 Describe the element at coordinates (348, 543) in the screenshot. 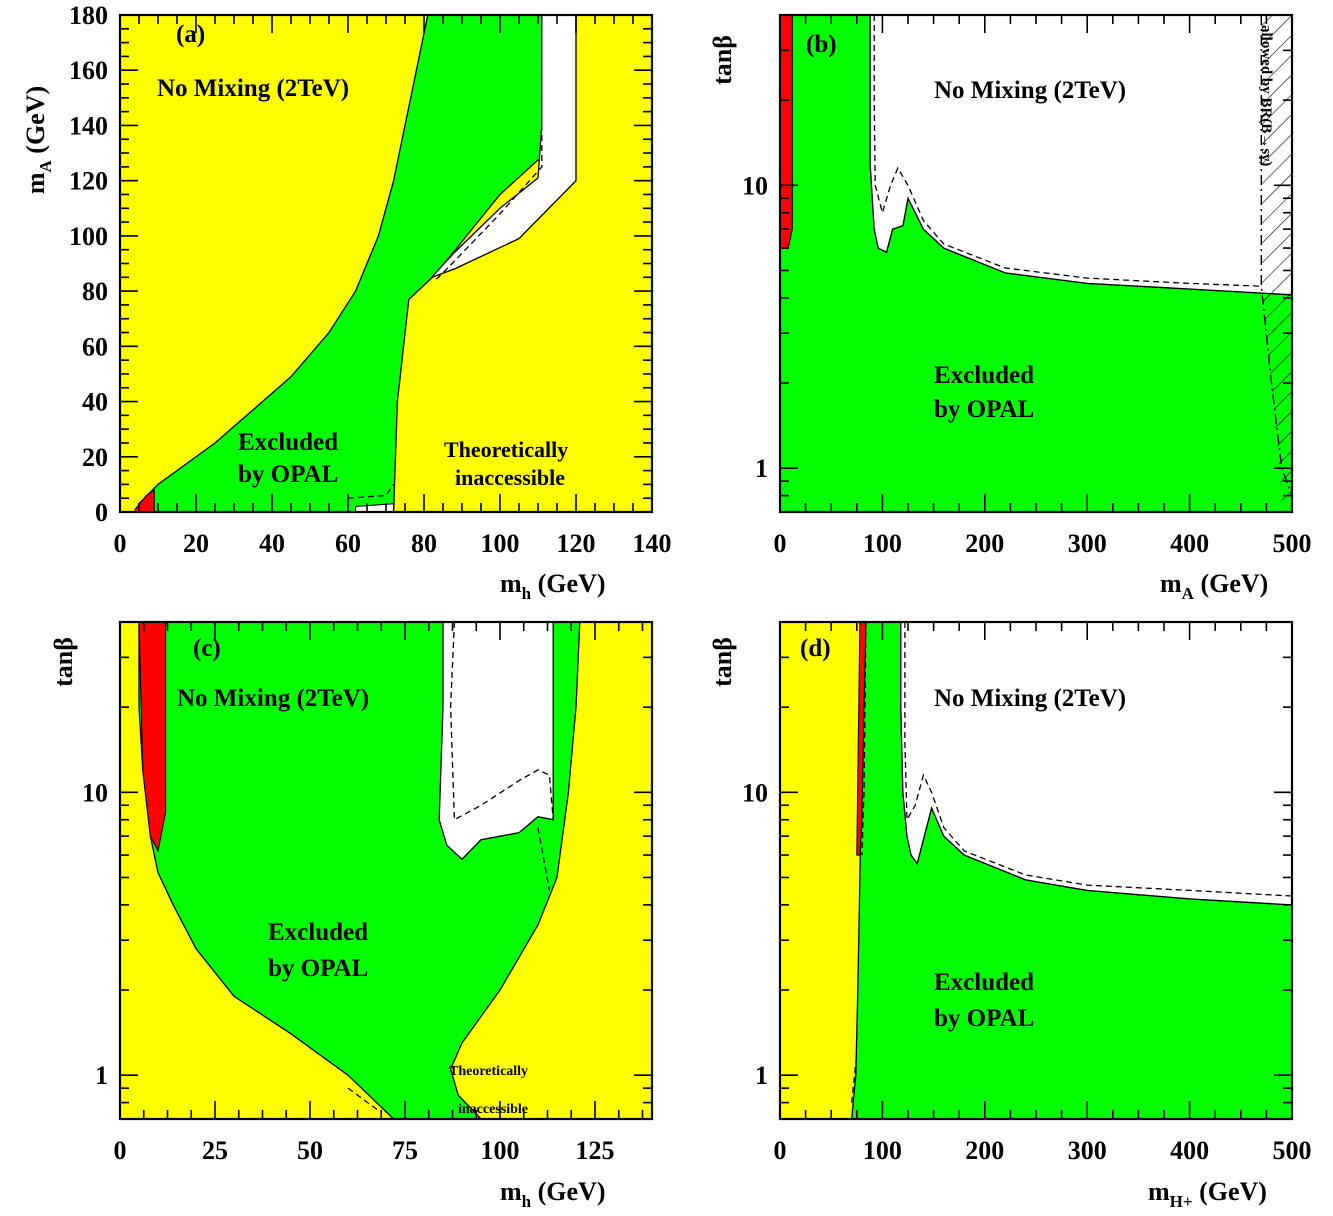

I see `panel-a-xtick-label: 60` at that location.